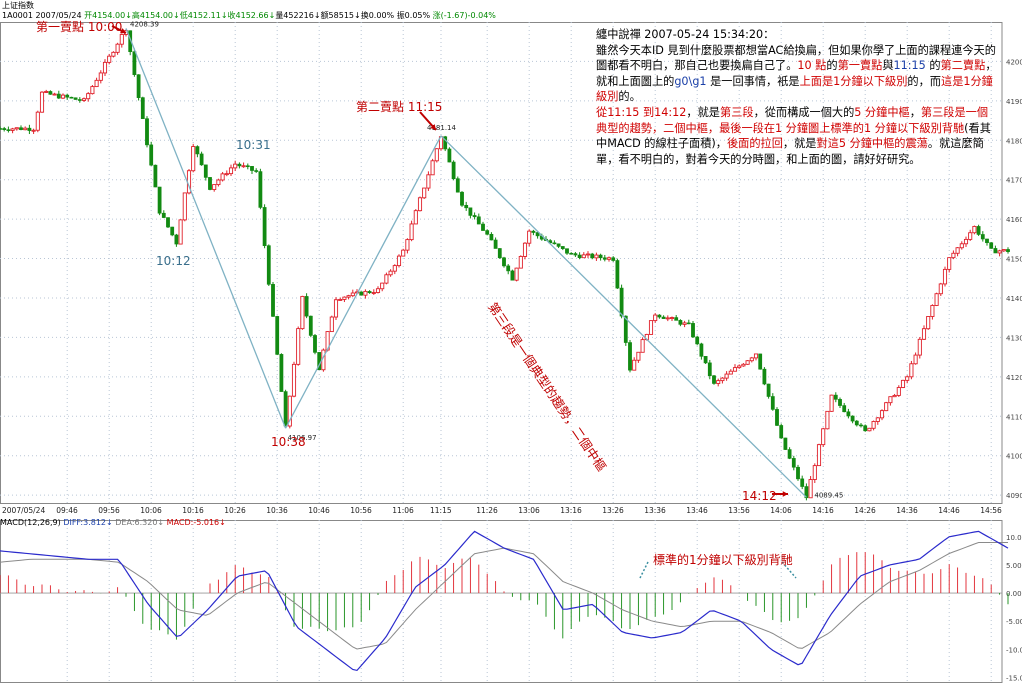  Describe the element at coordinates (109, 510) in the screenshot. I see `time-tick-label: 09:56` at that location.